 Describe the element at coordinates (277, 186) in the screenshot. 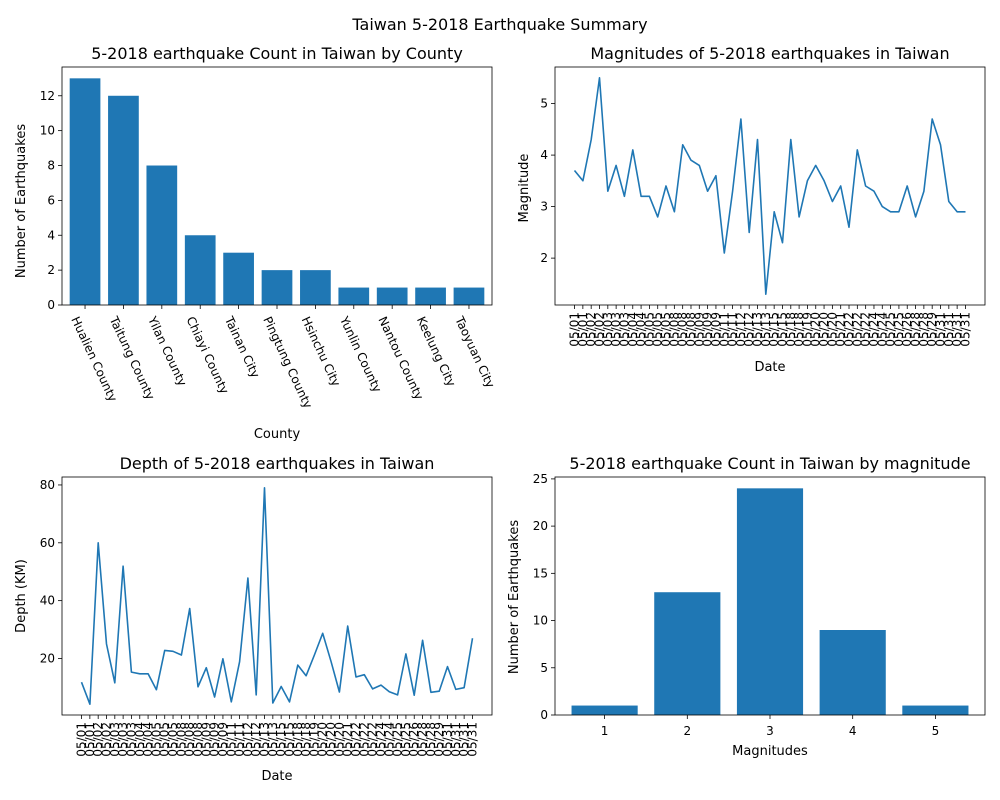

I see `county-axes-frame` at that location.